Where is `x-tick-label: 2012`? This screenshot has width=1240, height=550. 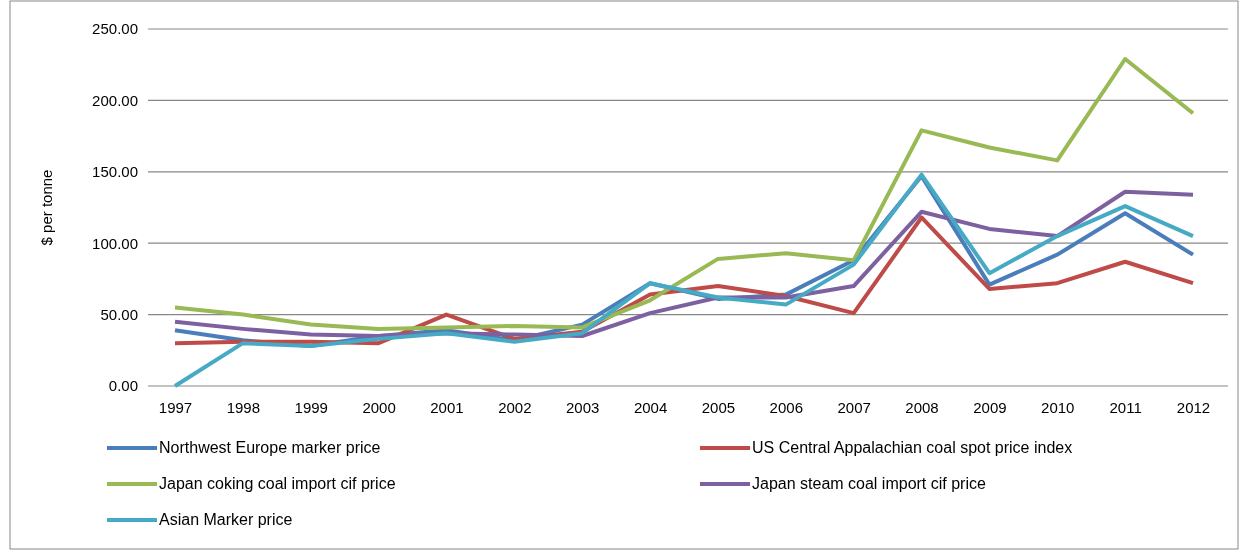 x-tick-label: 2012 is located at coordinates (1193, 407).